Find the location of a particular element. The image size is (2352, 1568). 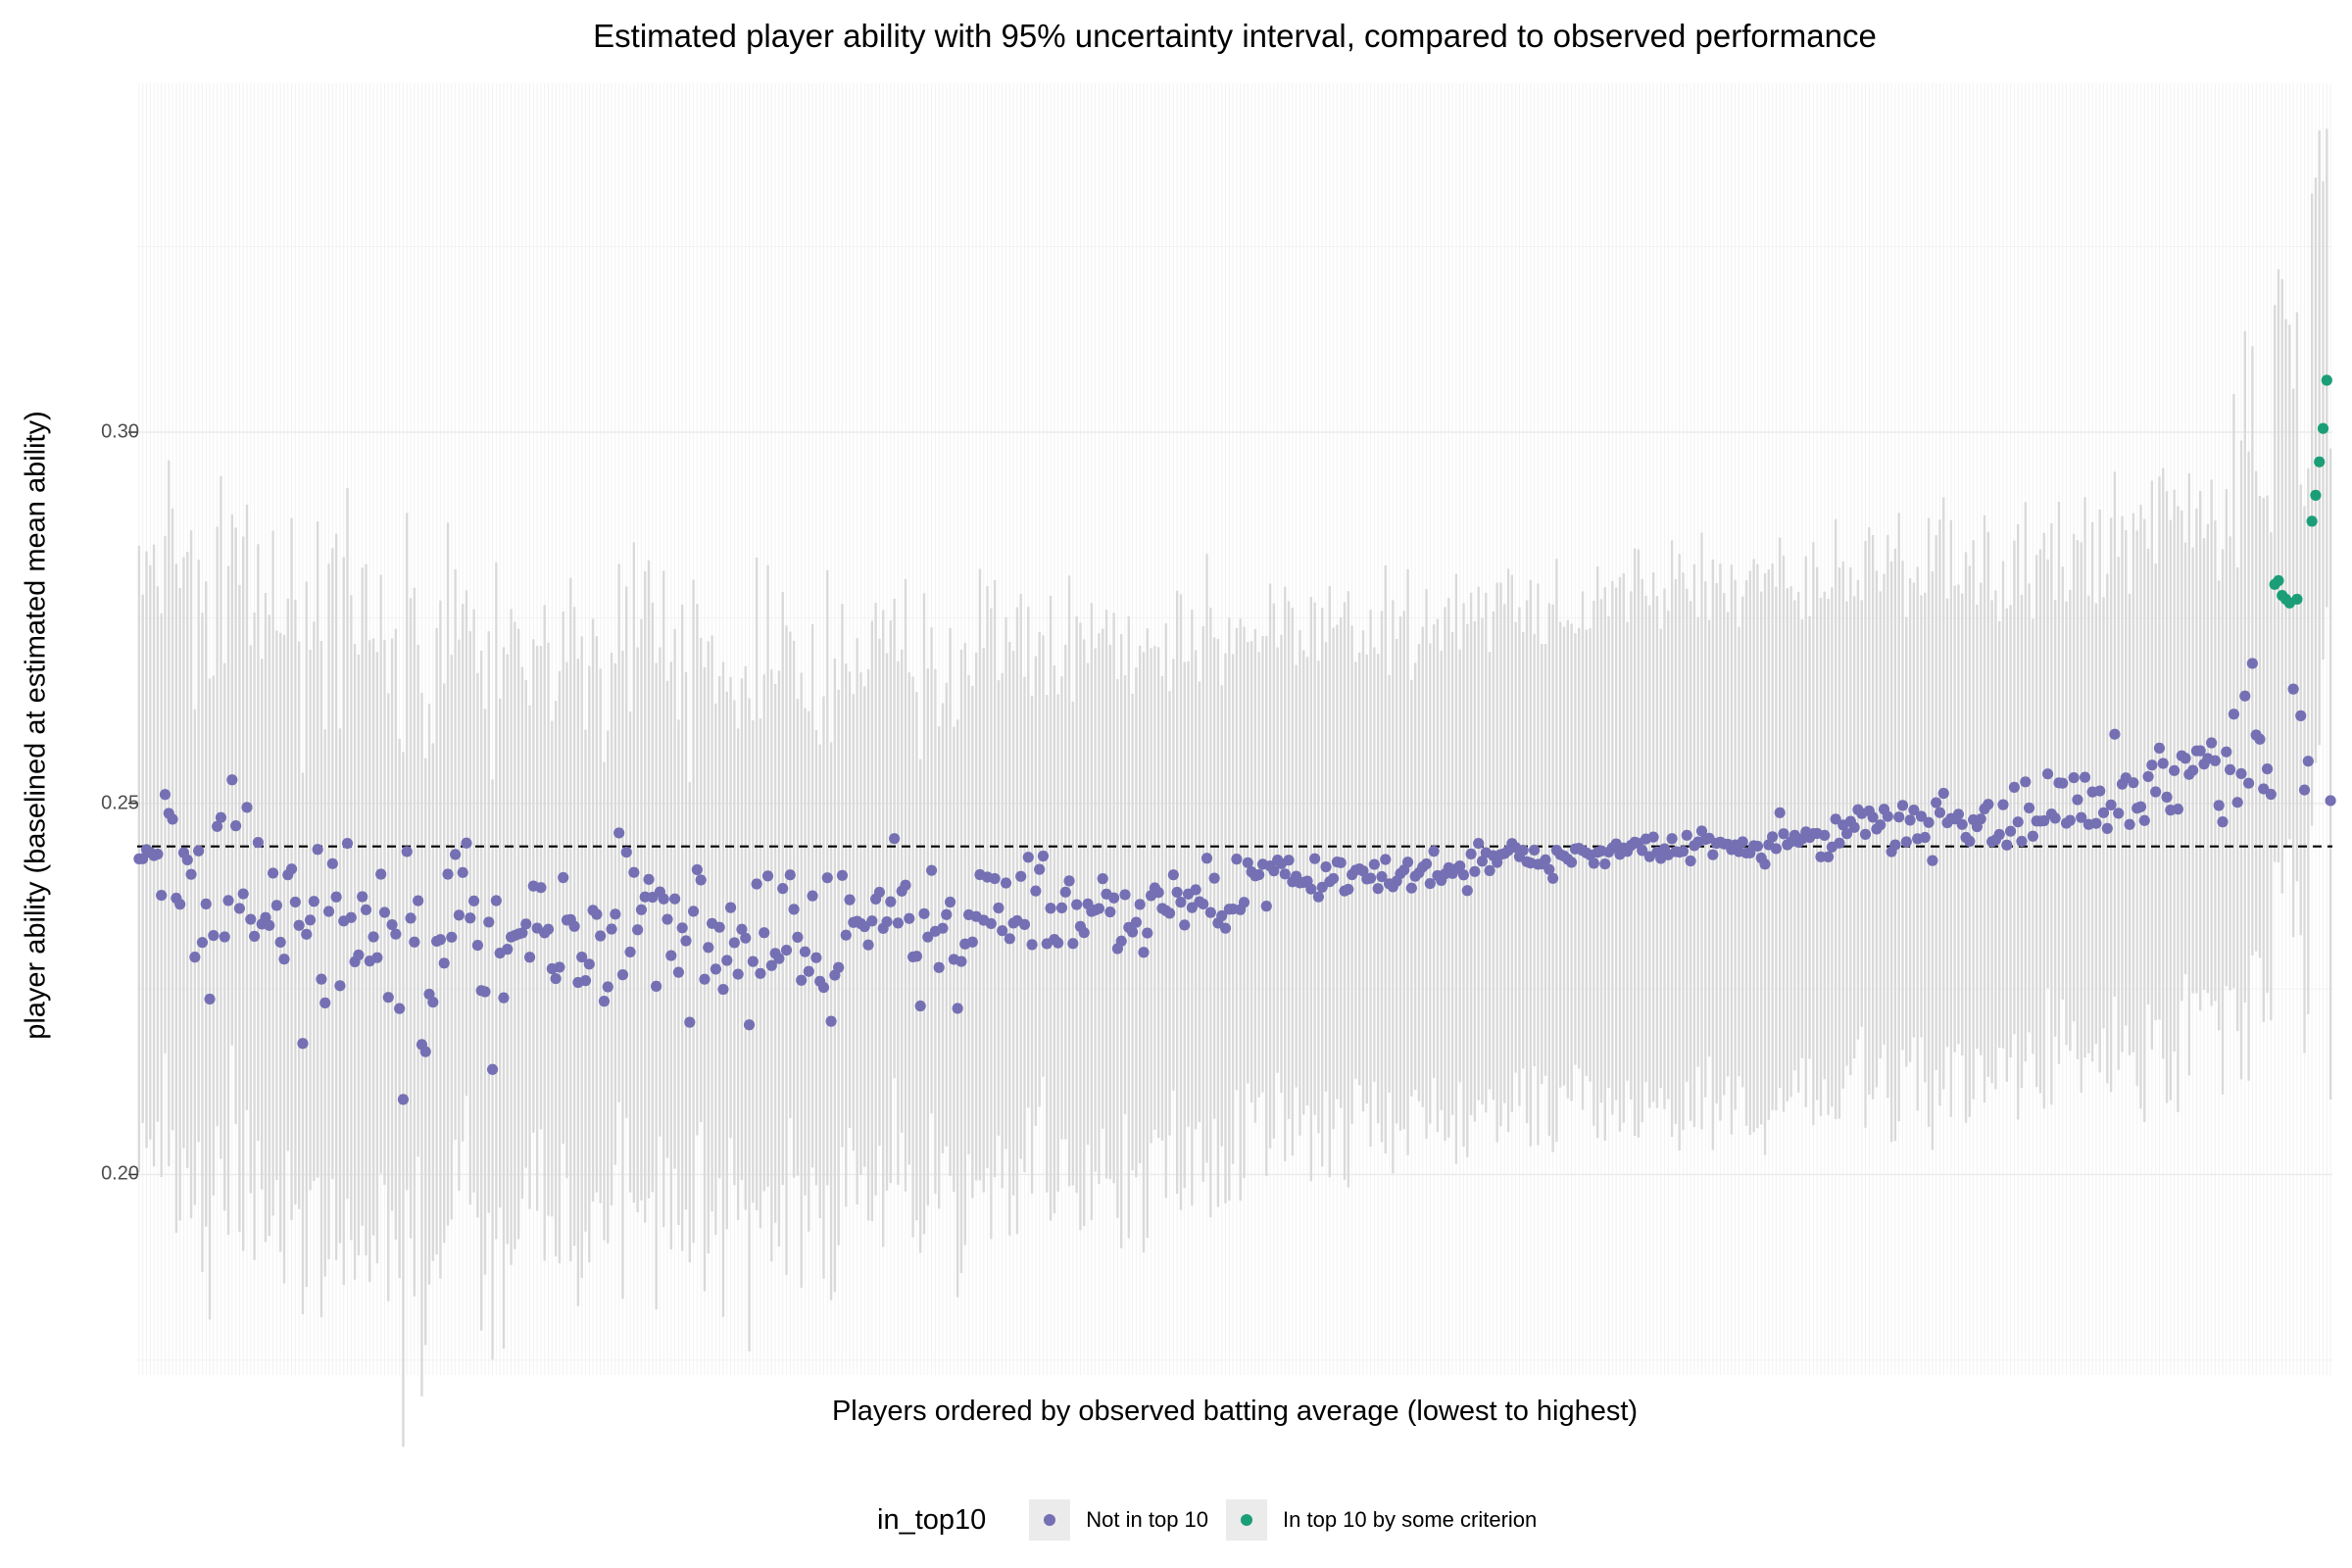

legend-marker is located at coordinates (1050, 1520).